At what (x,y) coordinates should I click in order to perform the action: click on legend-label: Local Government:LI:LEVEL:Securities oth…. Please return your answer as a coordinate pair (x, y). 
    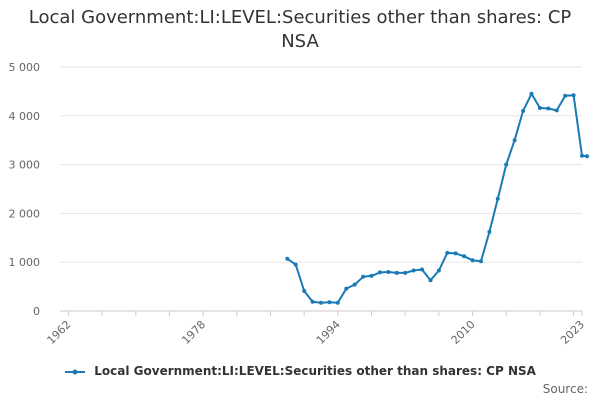
    Looking at the image, I should click on (315, 371).